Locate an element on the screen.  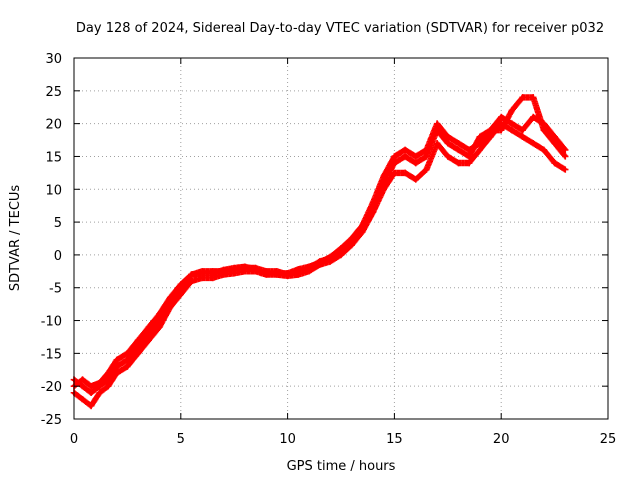
y-tick-label: 20 is located at coordinates (53, 125).